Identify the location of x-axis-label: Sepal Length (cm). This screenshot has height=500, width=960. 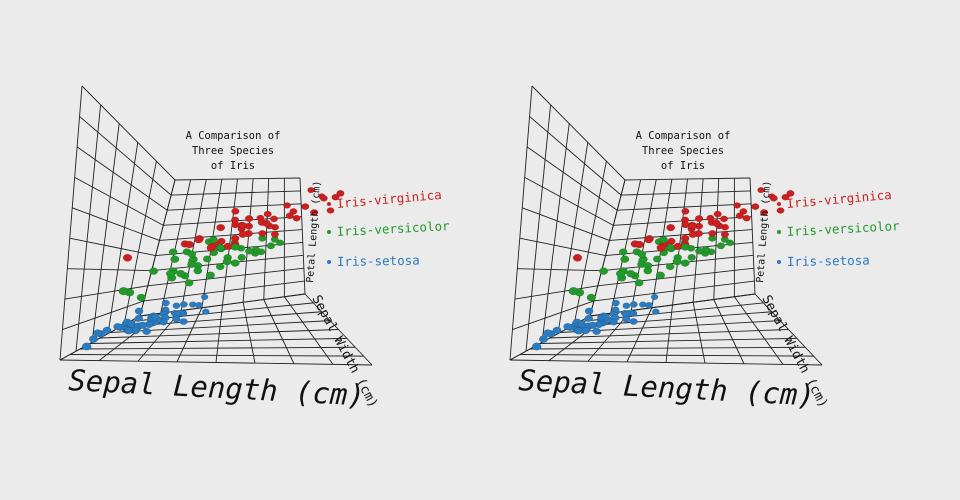
(667, 387).